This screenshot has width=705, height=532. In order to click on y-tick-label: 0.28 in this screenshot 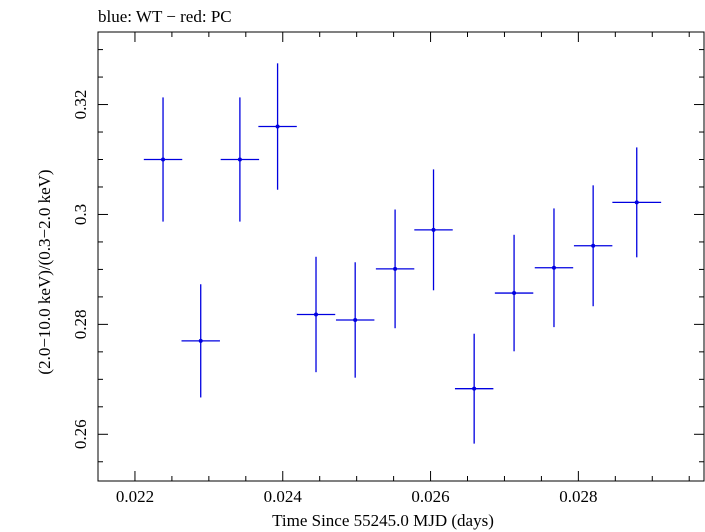, I will do `click(80, 324)`.